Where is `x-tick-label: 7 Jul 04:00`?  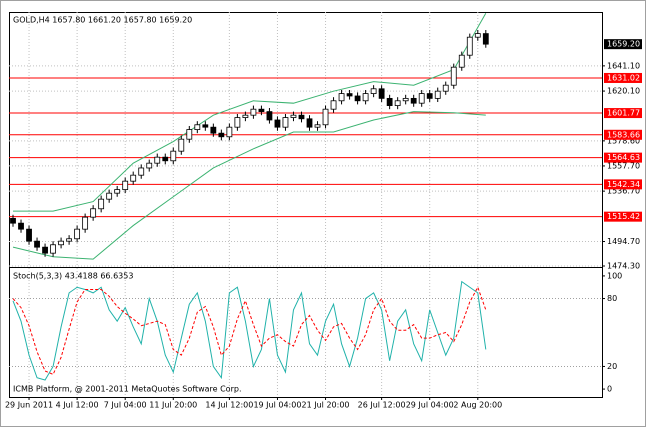 x-tick-label: 7 Jul 04:00 is located at coordinates (125, 405).